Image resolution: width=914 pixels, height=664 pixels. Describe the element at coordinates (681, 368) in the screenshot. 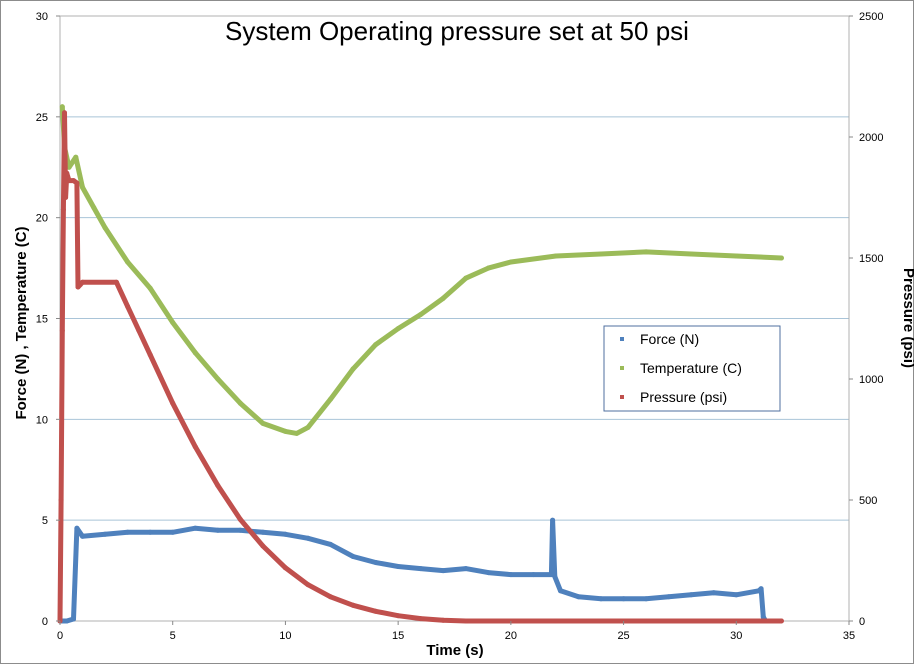

I see `legend-item-temperature: Temperature (C)` at that location.